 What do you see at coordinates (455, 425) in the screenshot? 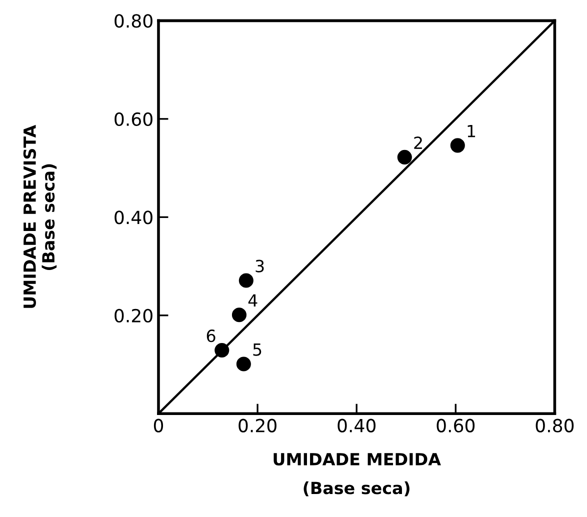
I see `x-tick-label: 0.60` at bounding box center [455, 425].